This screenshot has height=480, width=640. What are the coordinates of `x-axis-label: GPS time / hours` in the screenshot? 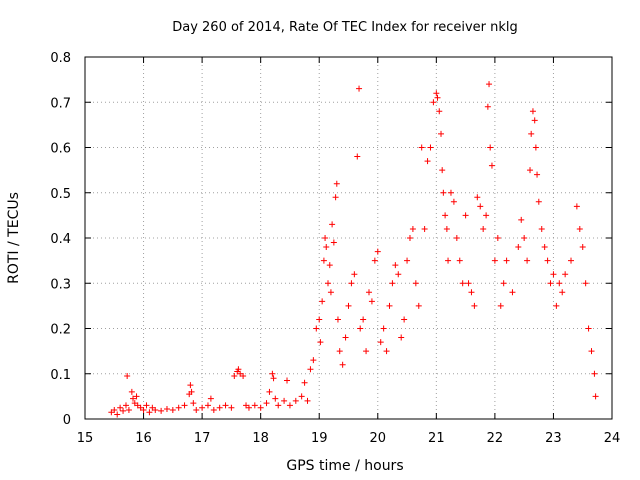 It's located at (344, 466).